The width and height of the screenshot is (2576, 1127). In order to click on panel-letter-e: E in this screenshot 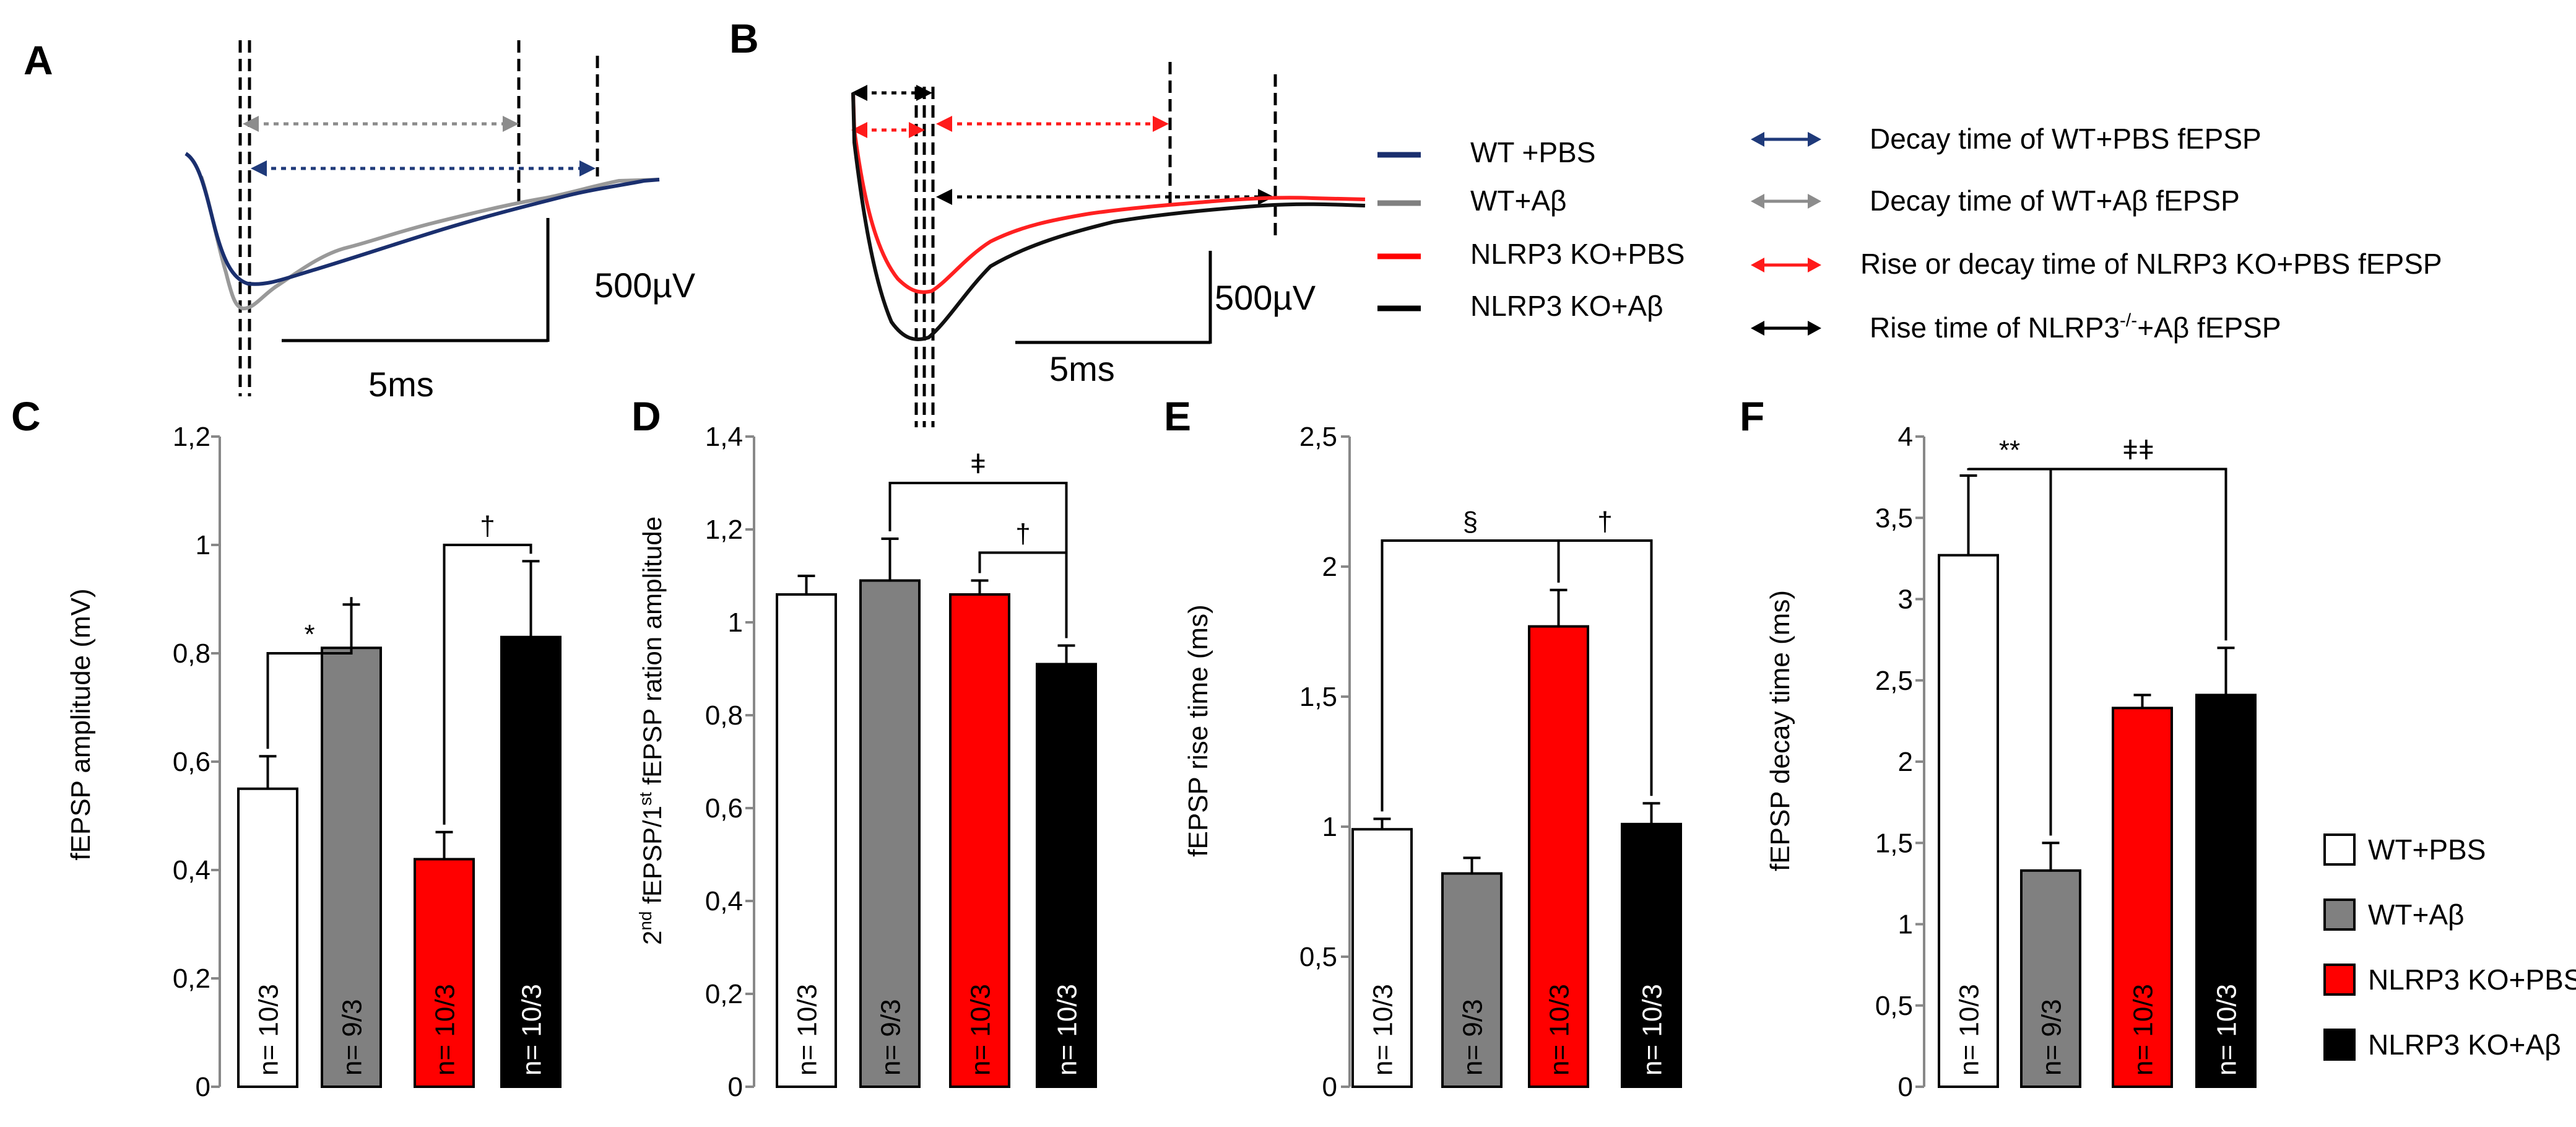, I will do `click(1177, 416)`.